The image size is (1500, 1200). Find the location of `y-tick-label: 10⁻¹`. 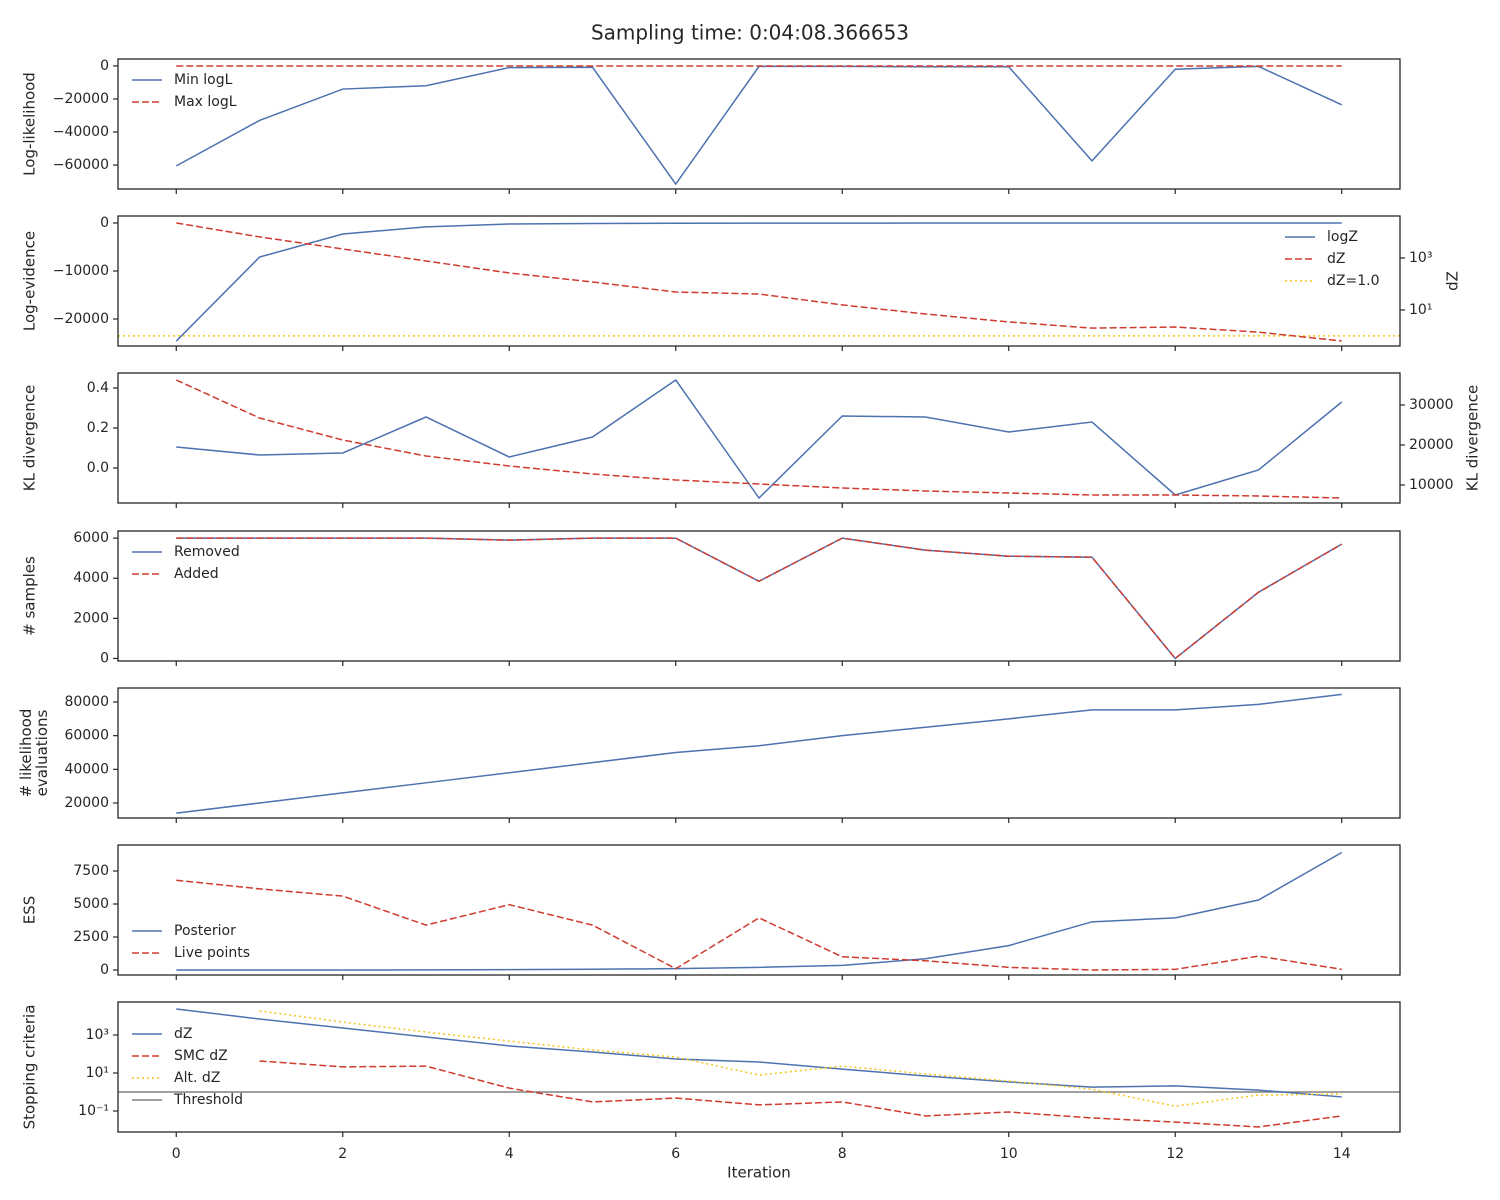

y-tick-label: 10⁻¹ is located at coordinates (93, 1111).